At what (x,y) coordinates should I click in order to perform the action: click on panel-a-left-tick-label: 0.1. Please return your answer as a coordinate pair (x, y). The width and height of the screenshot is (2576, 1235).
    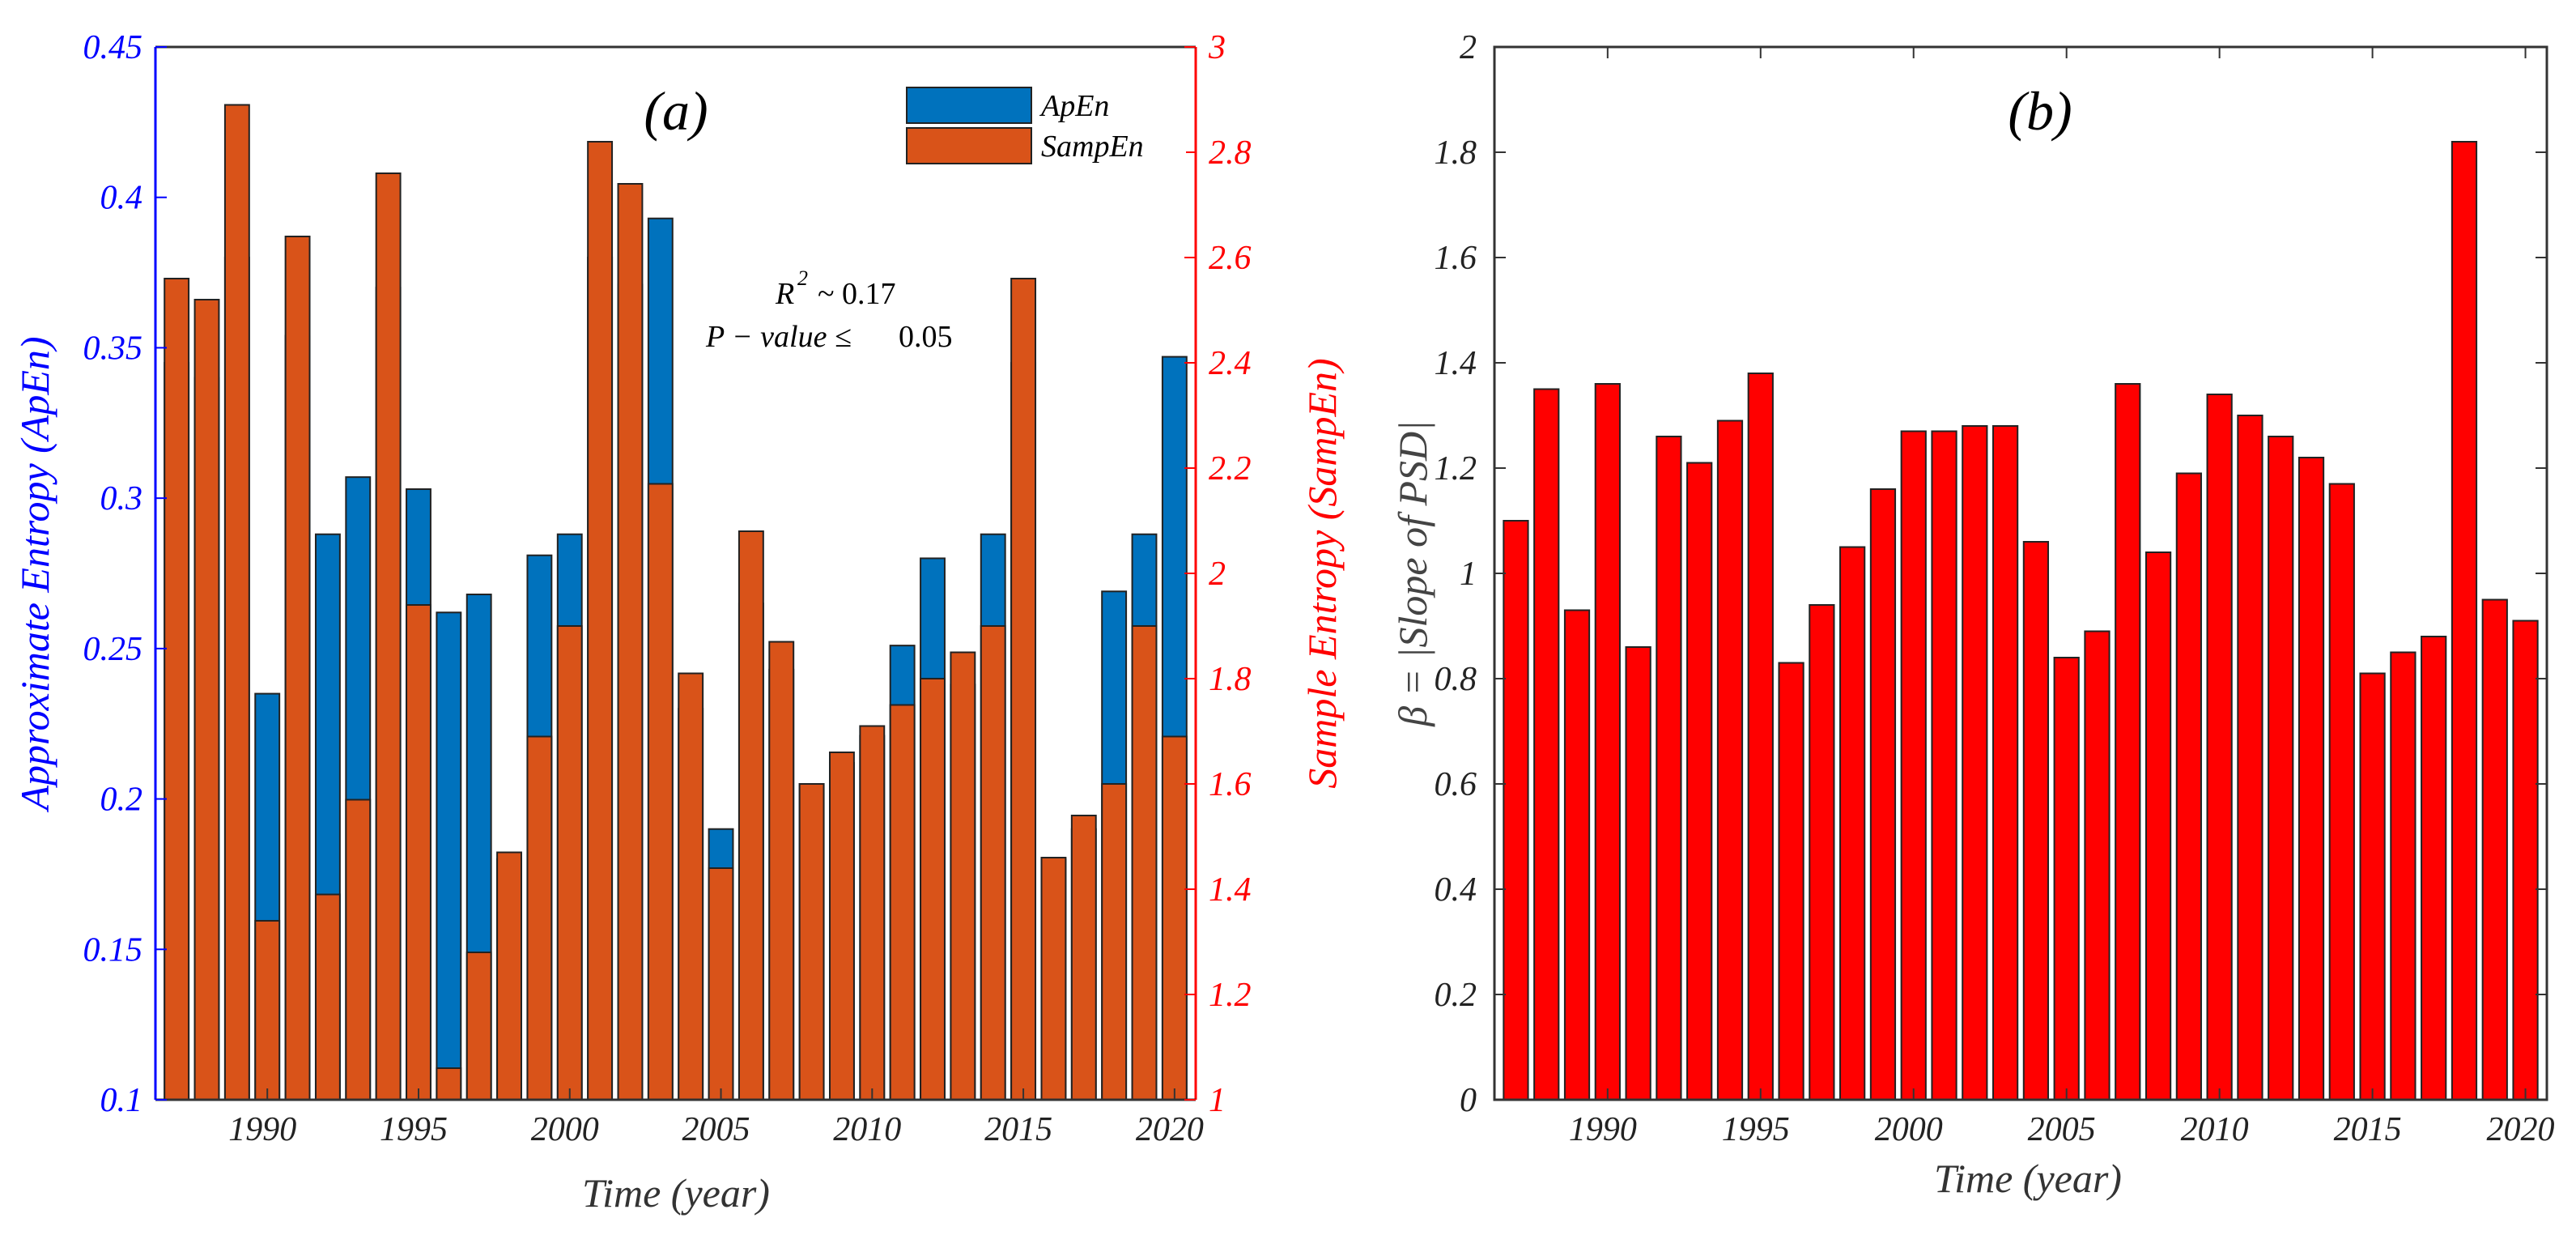
    Looking at the image, I should click on (122, 1100).